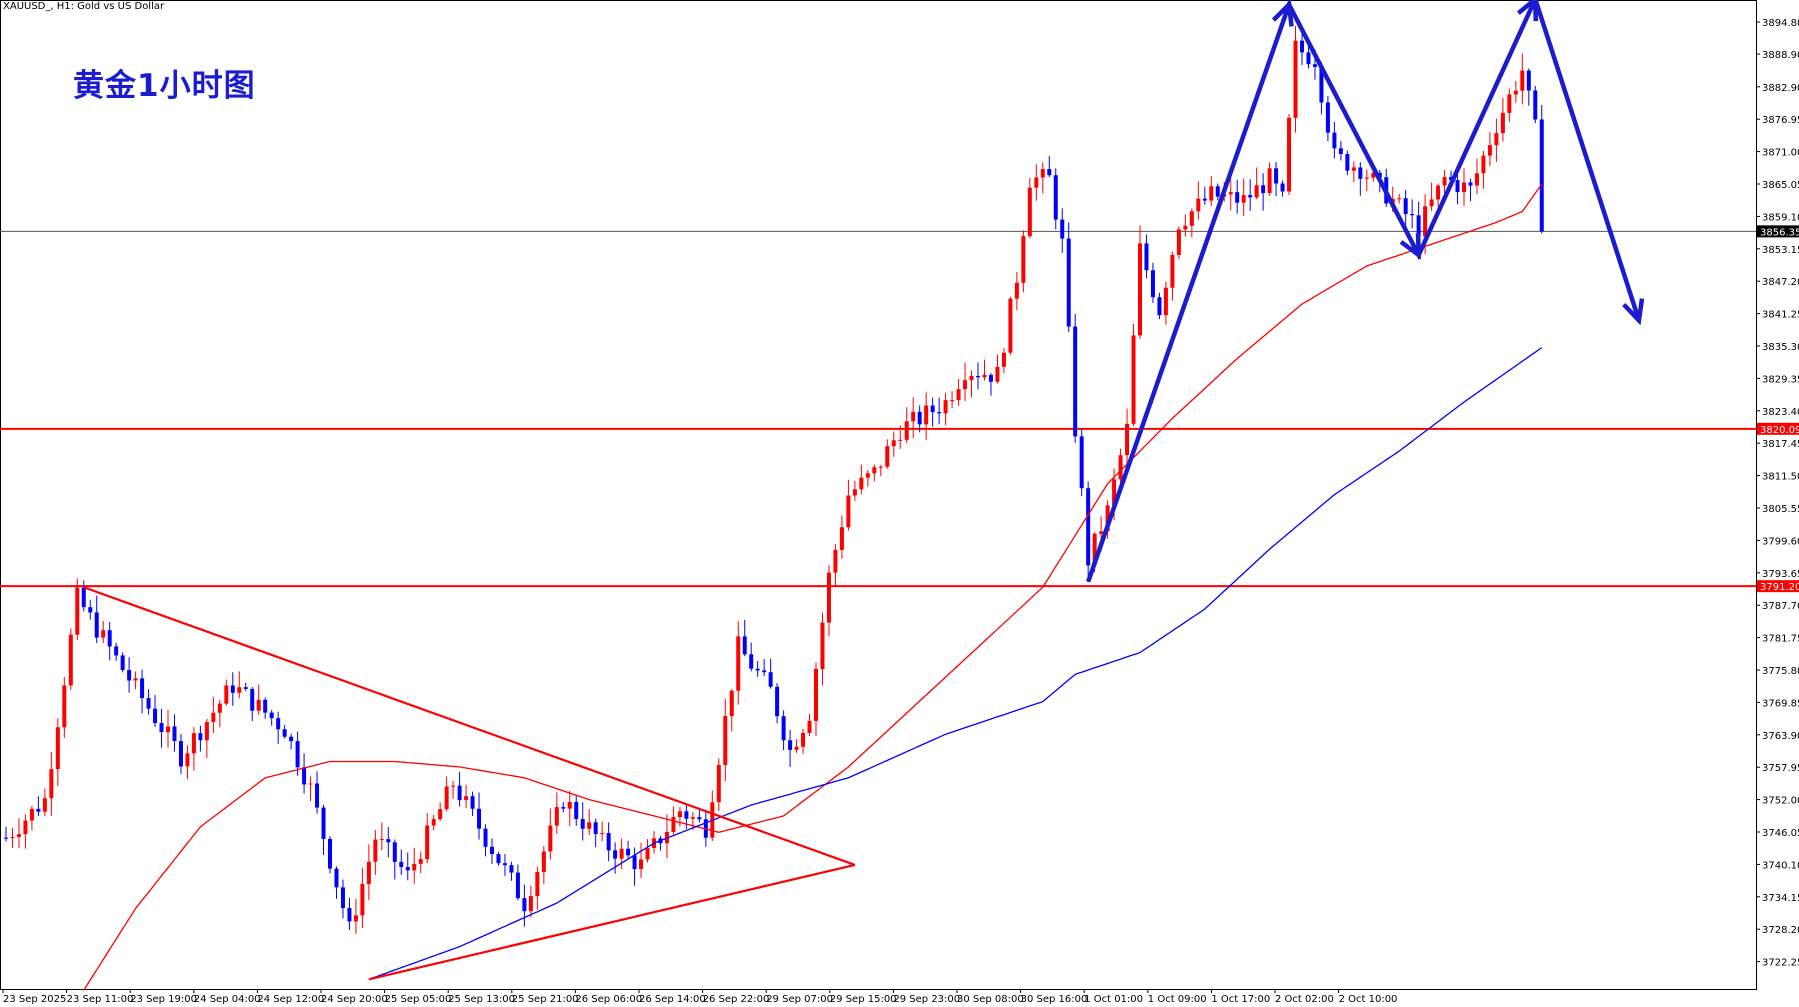  I want to click on y-tick-label: 3740.10, so click(1780, 865).